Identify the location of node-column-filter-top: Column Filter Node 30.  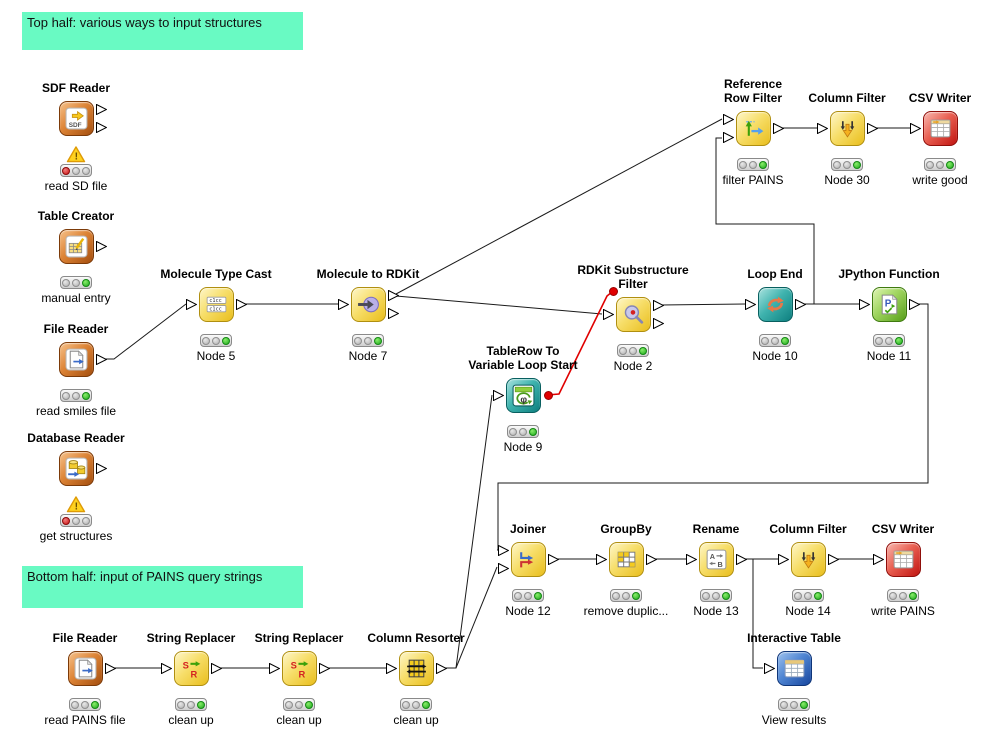
(847, 126).